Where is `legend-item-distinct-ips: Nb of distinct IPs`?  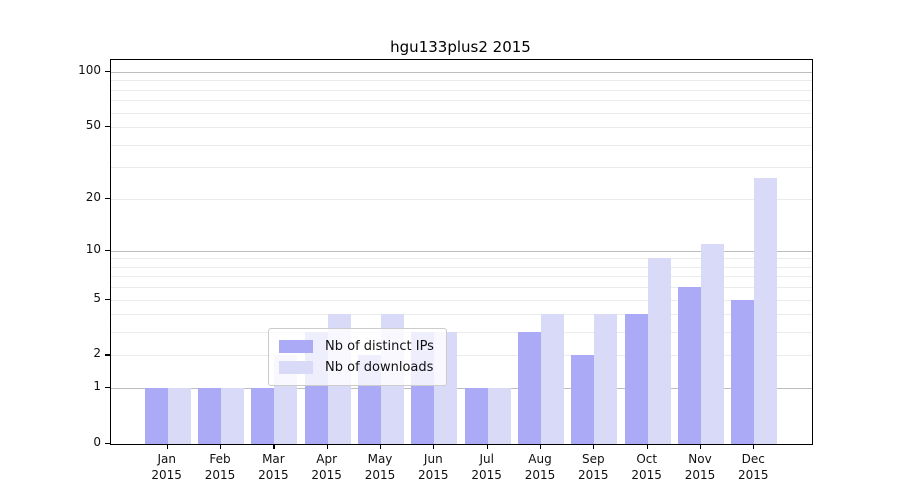 legend-item-distinct-ips: Nb of distinct IPs is located at coordinates (356, 346).